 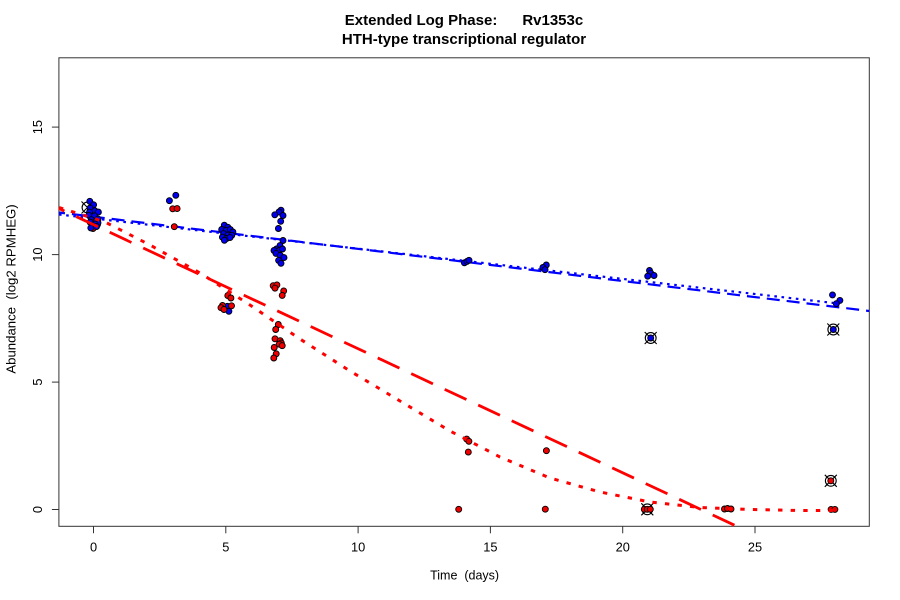 What do you see at coordinates (464, 20) in the screenshot?
I see `svg-text:Extended Log Phase: Rv135: Extended Log Phase: Rv1353c` at bounding box center [464, 20].